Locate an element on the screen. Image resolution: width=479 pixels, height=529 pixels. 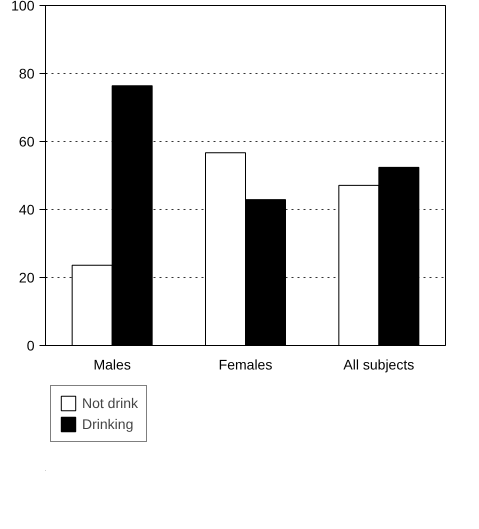
y-tick-label: 60 is located at coordinates (26, 142).